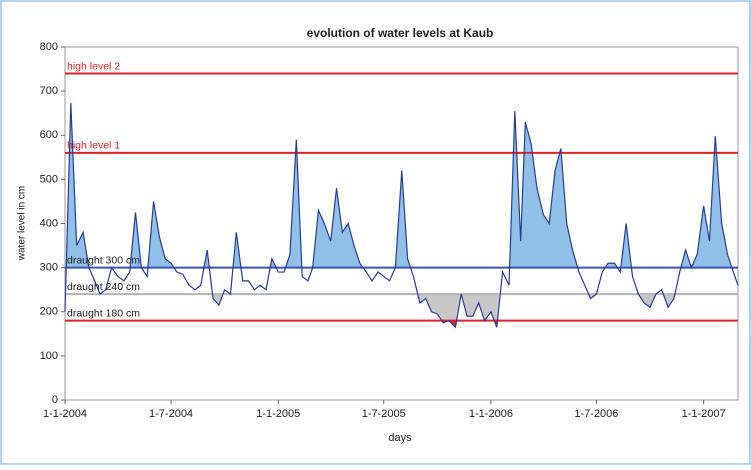 This screenshot has height=470, width=751. Describe the element at coordinates (49, 135) in the screenshot. I see `y-tick-label: 600` at that location.